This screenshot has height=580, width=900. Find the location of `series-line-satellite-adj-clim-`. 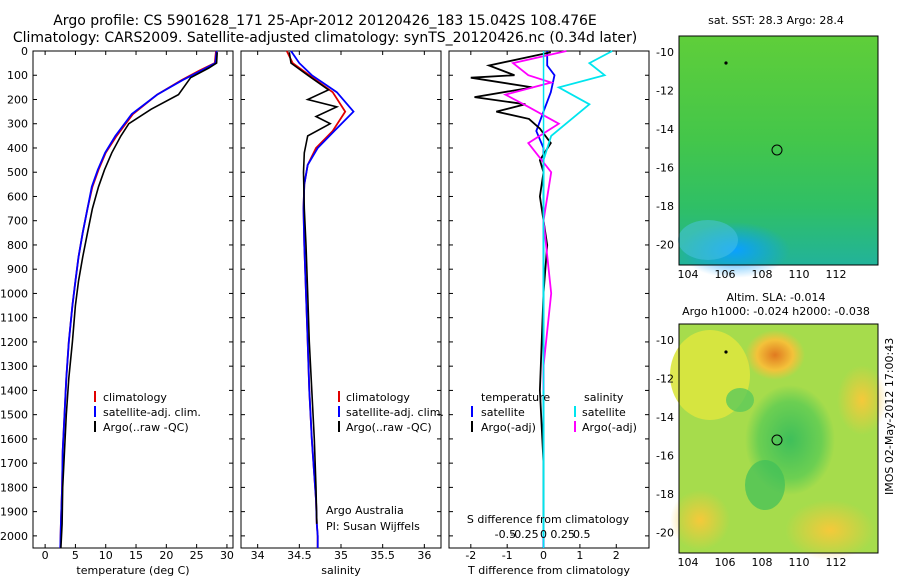

series-line-satellite-adj-clim- is located at coordinates (322, 299).